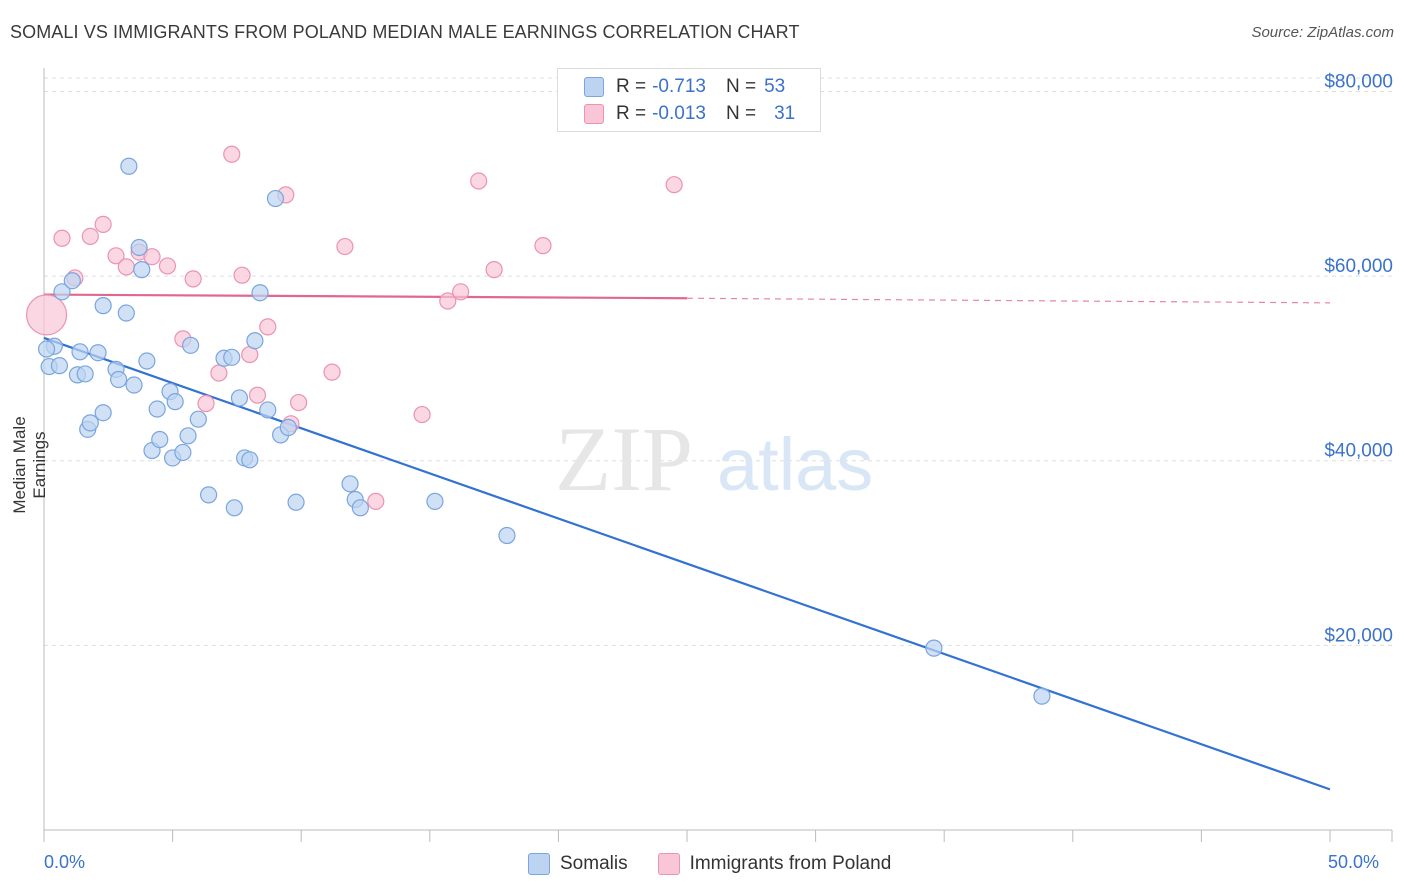 Image resolution: width=1406 pixels, height=892 pixels. I want to click on watermark-atlas: atlas, so click(795, 464).